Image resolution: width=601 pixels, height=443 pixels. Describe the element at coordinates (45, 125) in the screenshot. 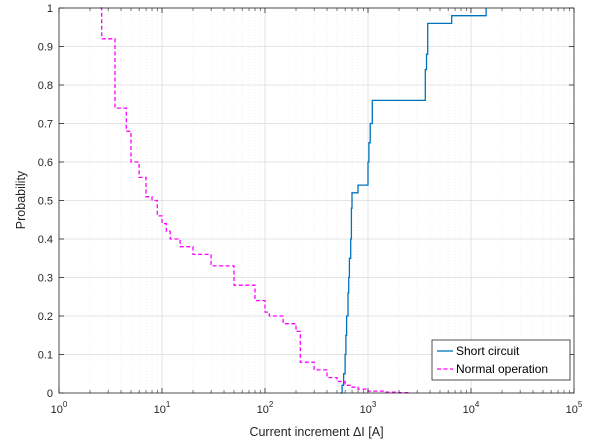

I see `y-tick-label: 0.7` at that location.